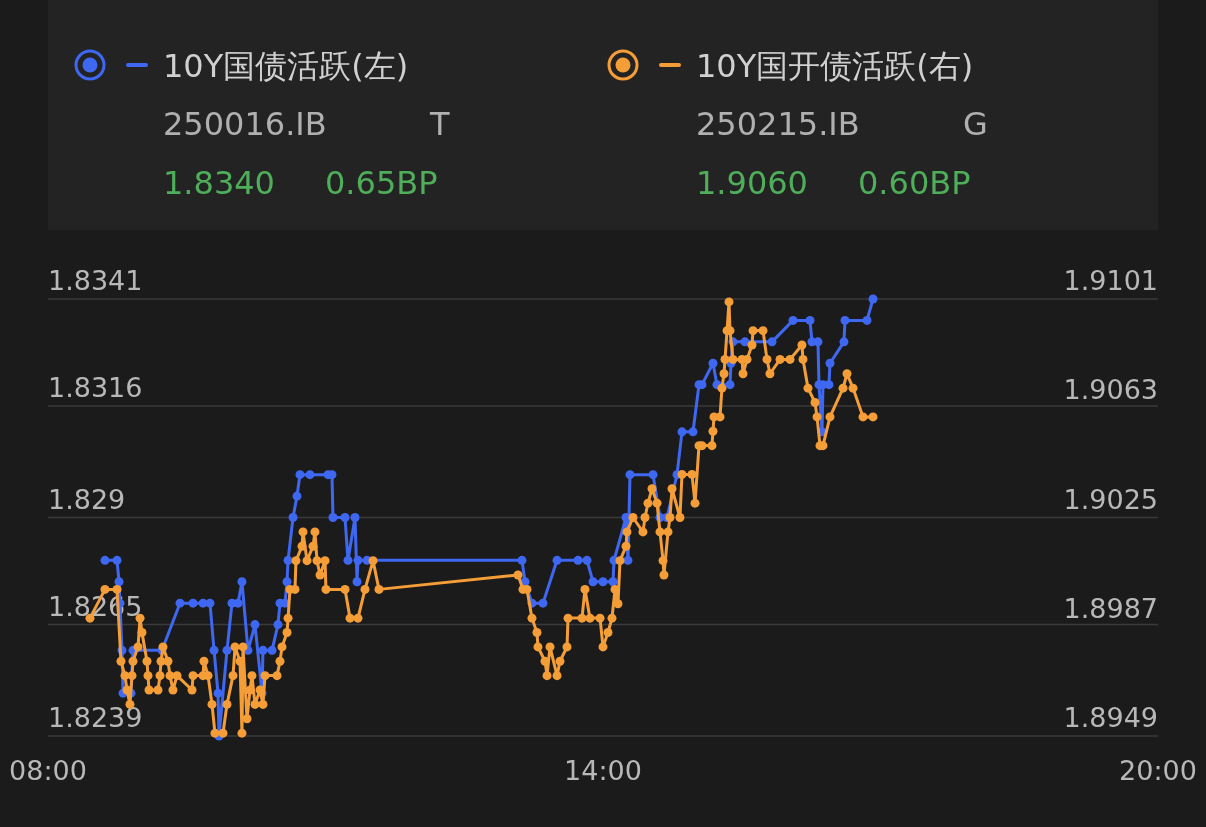  I want to click on text: 0.65BP, so click(381, 183).